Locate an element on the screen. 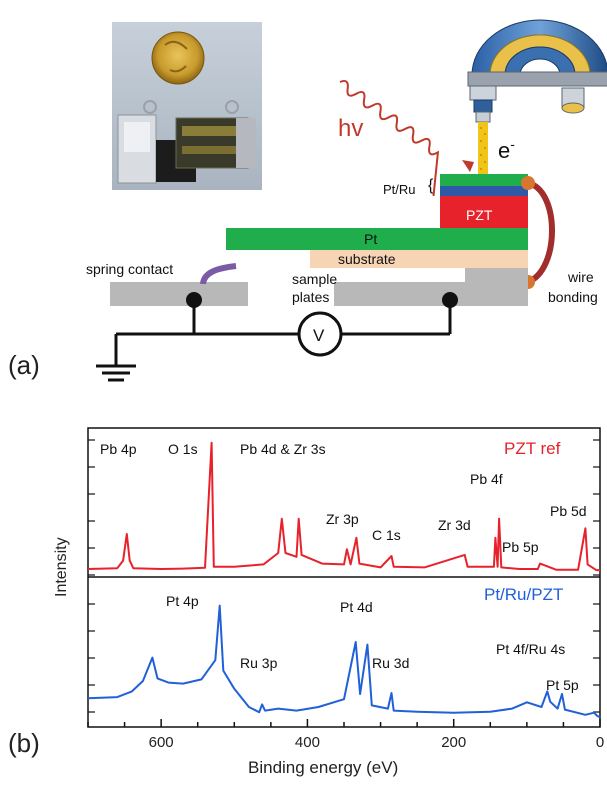 The height and width of the screenshot is (789, 607). sample-plate-right is located at coordinates (431, 294).